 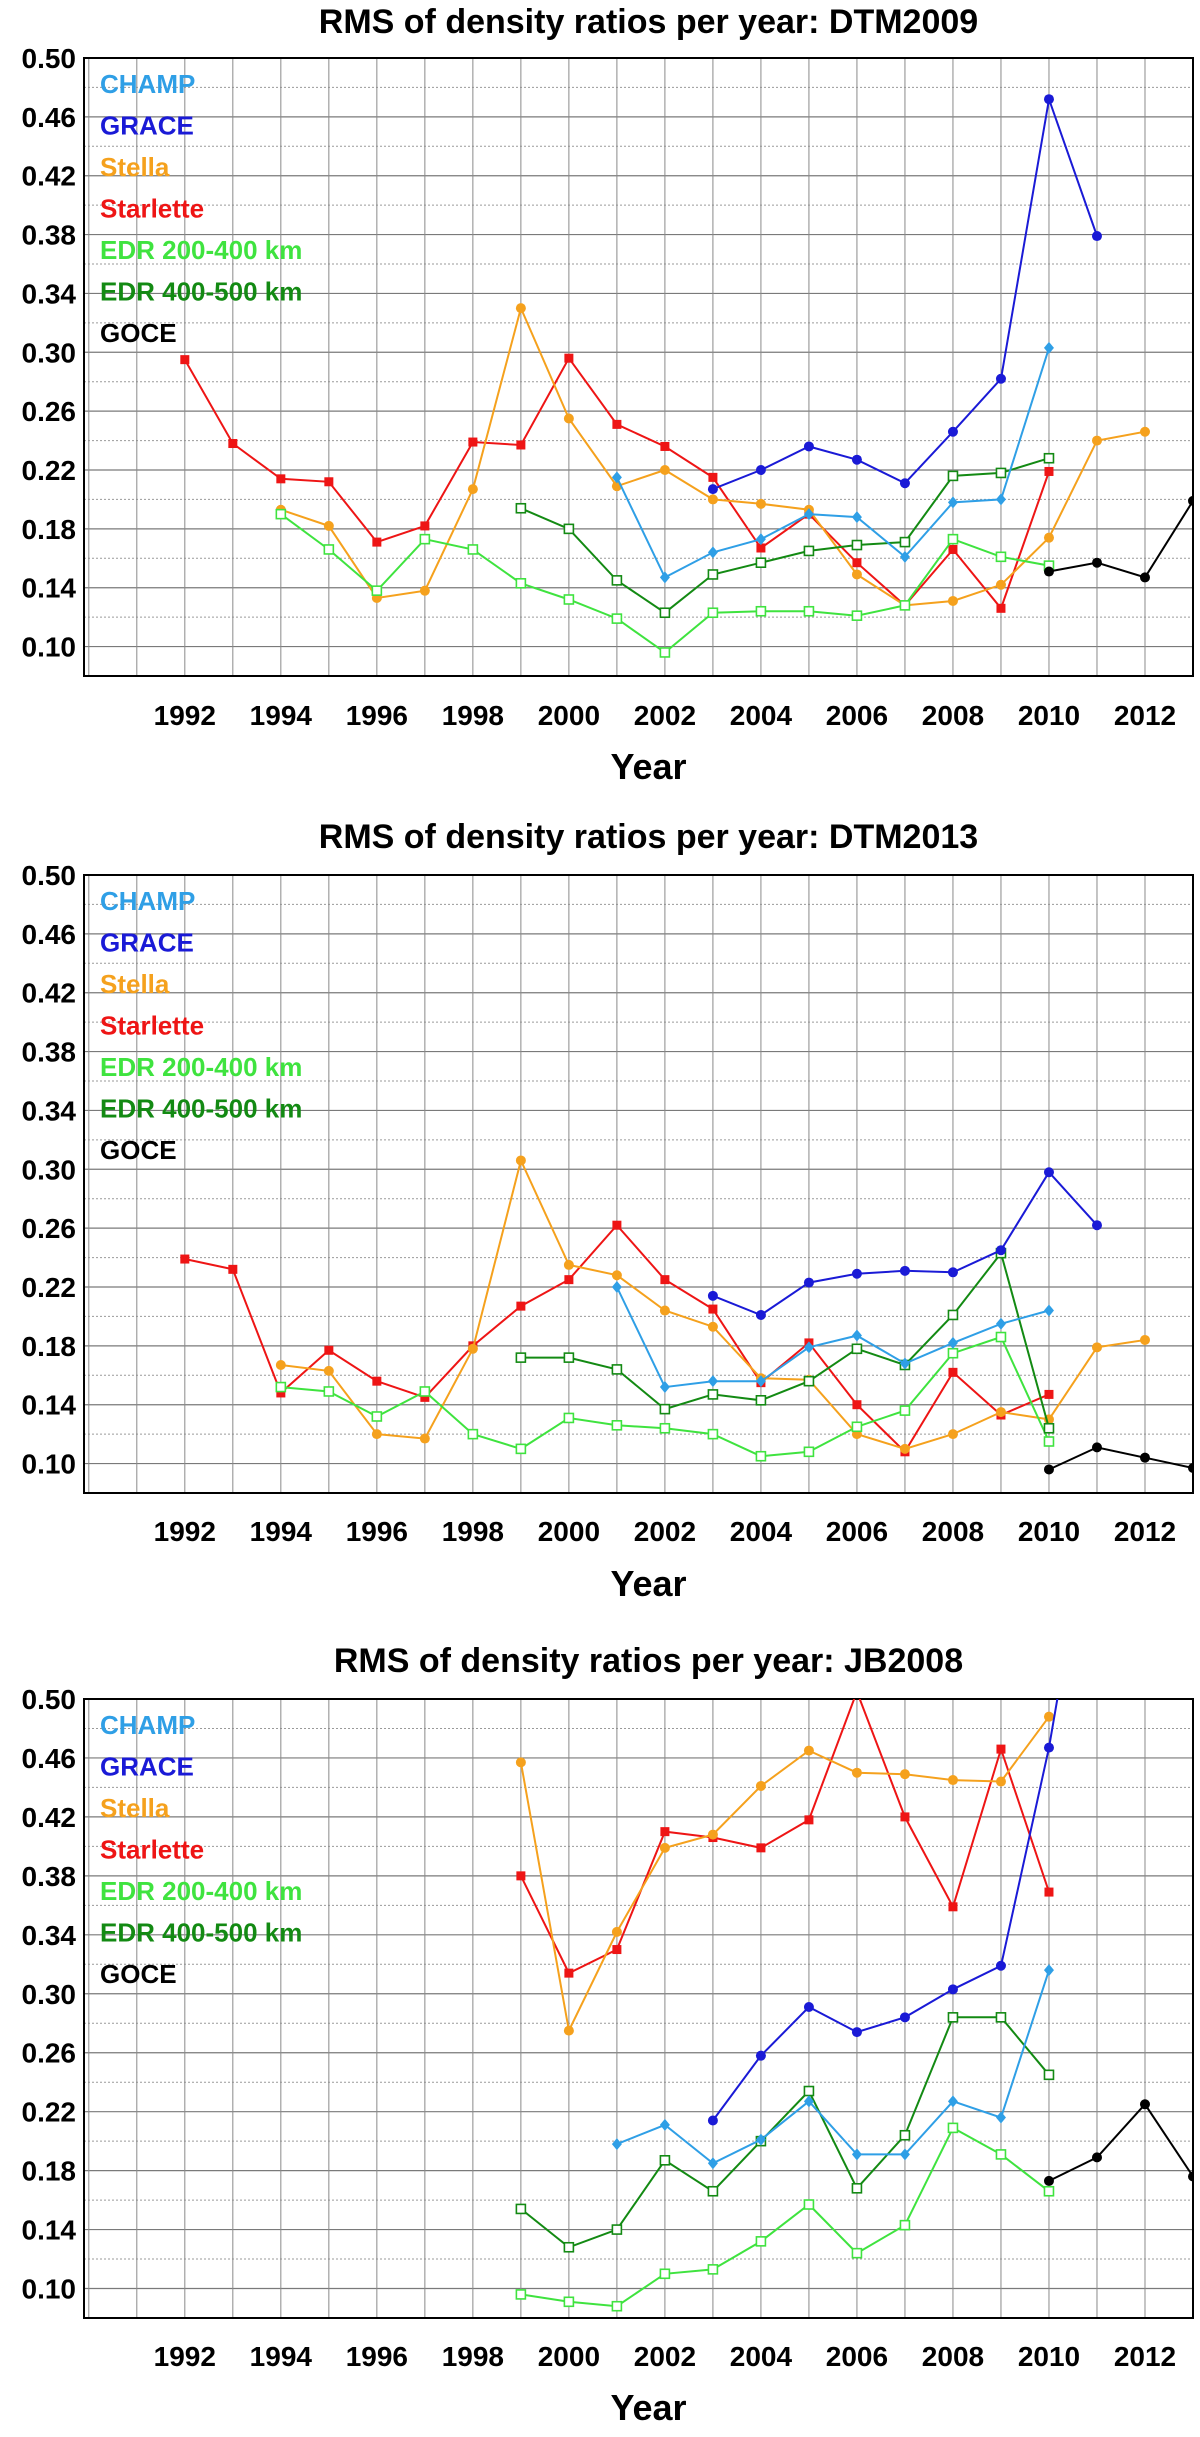 What do you see at coordinates (1145, 2356) in the screenshot?
I see `x-tick-label: 2012` at bounding box center [1145, 2356].